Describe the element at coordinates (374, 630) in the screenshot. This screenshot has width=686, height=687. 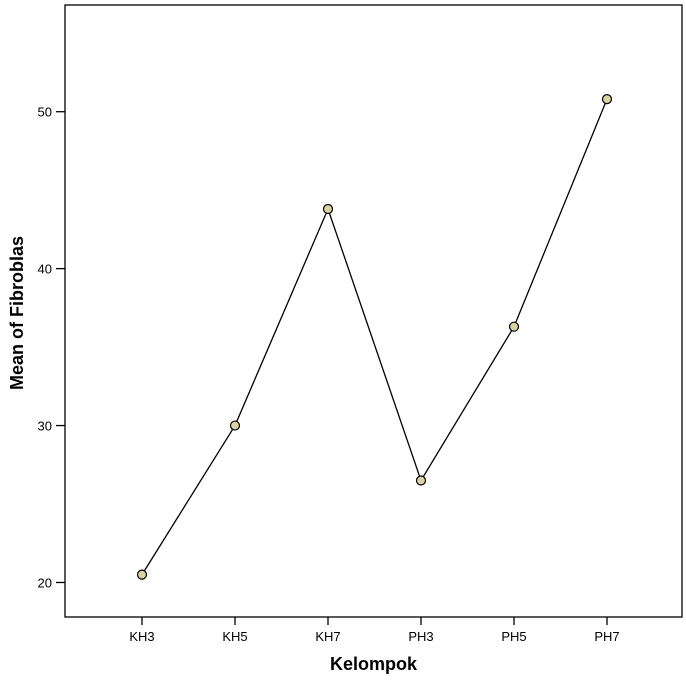
I see `x-axis: KH3 KH5 KH7 PH3 PH5 PH7` at that location.